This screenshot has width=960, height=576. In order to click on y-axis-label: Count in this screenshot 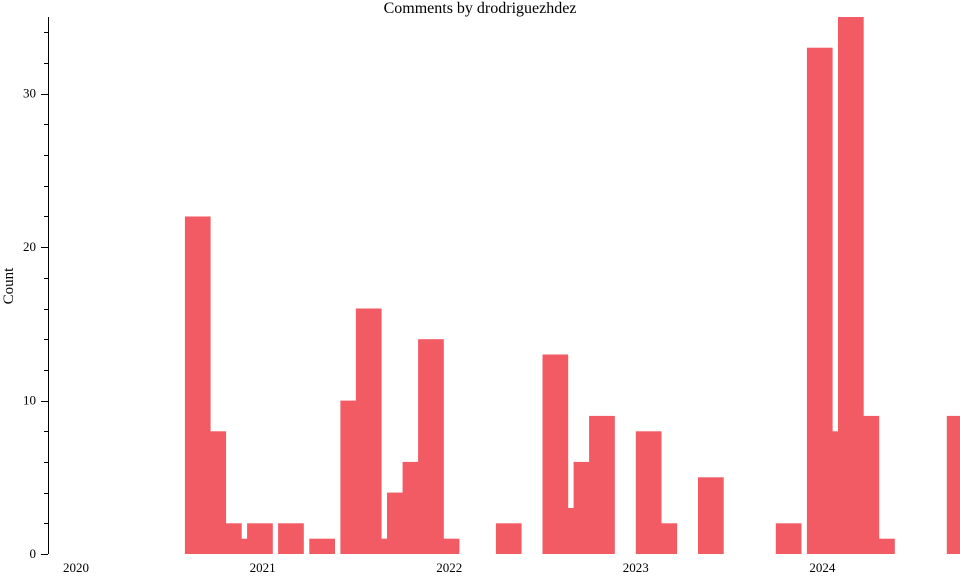, I will do `click(9, 286)`.